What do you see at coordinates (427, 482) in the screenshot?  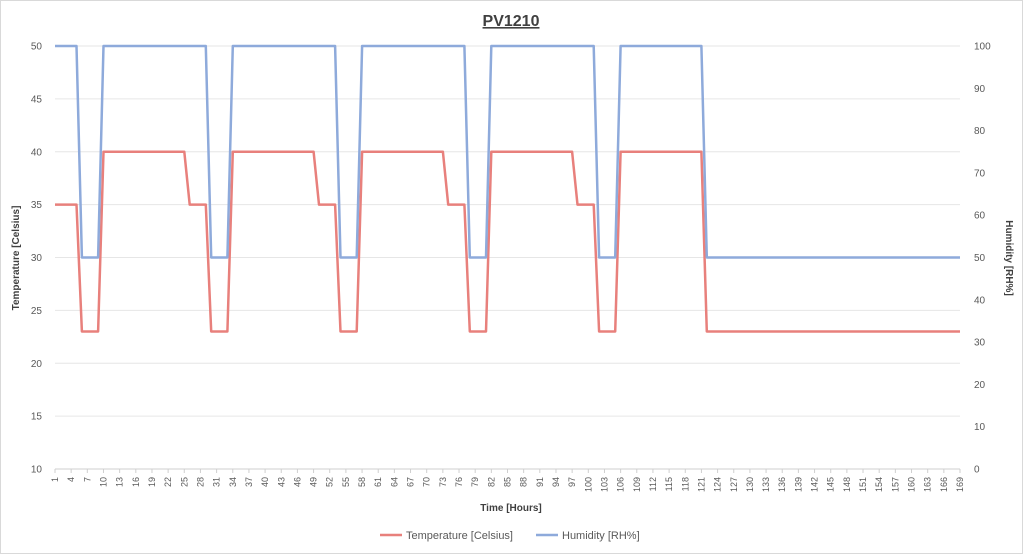 I see `x-tick-label: 70` at bounding box center [427, 482].